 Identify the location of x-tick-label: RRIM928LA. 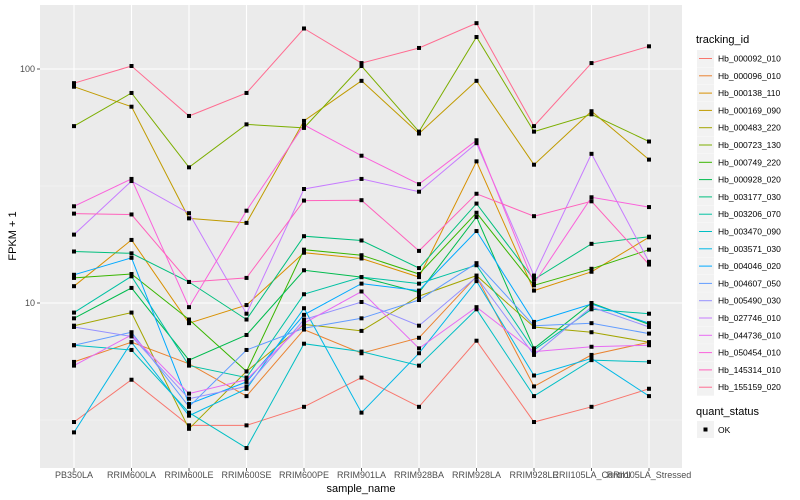
(476, 475).